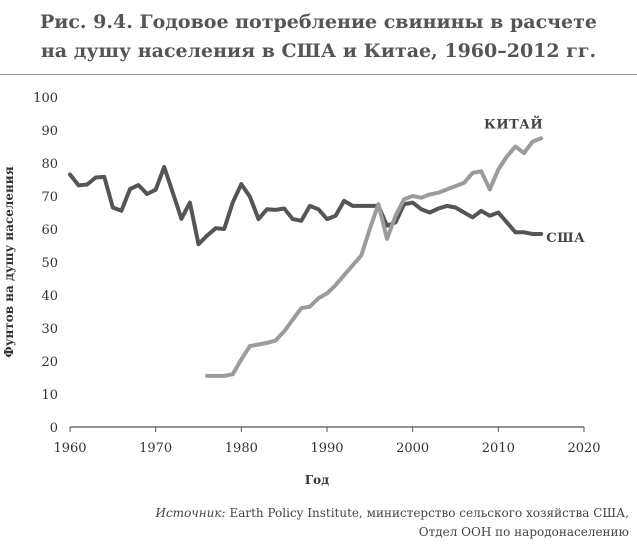 This screenshot has height=547, width=637. What do you see at coordinates (318, 74) in the screenshot?
I see `title-divider` at bounding box center [318, 74].